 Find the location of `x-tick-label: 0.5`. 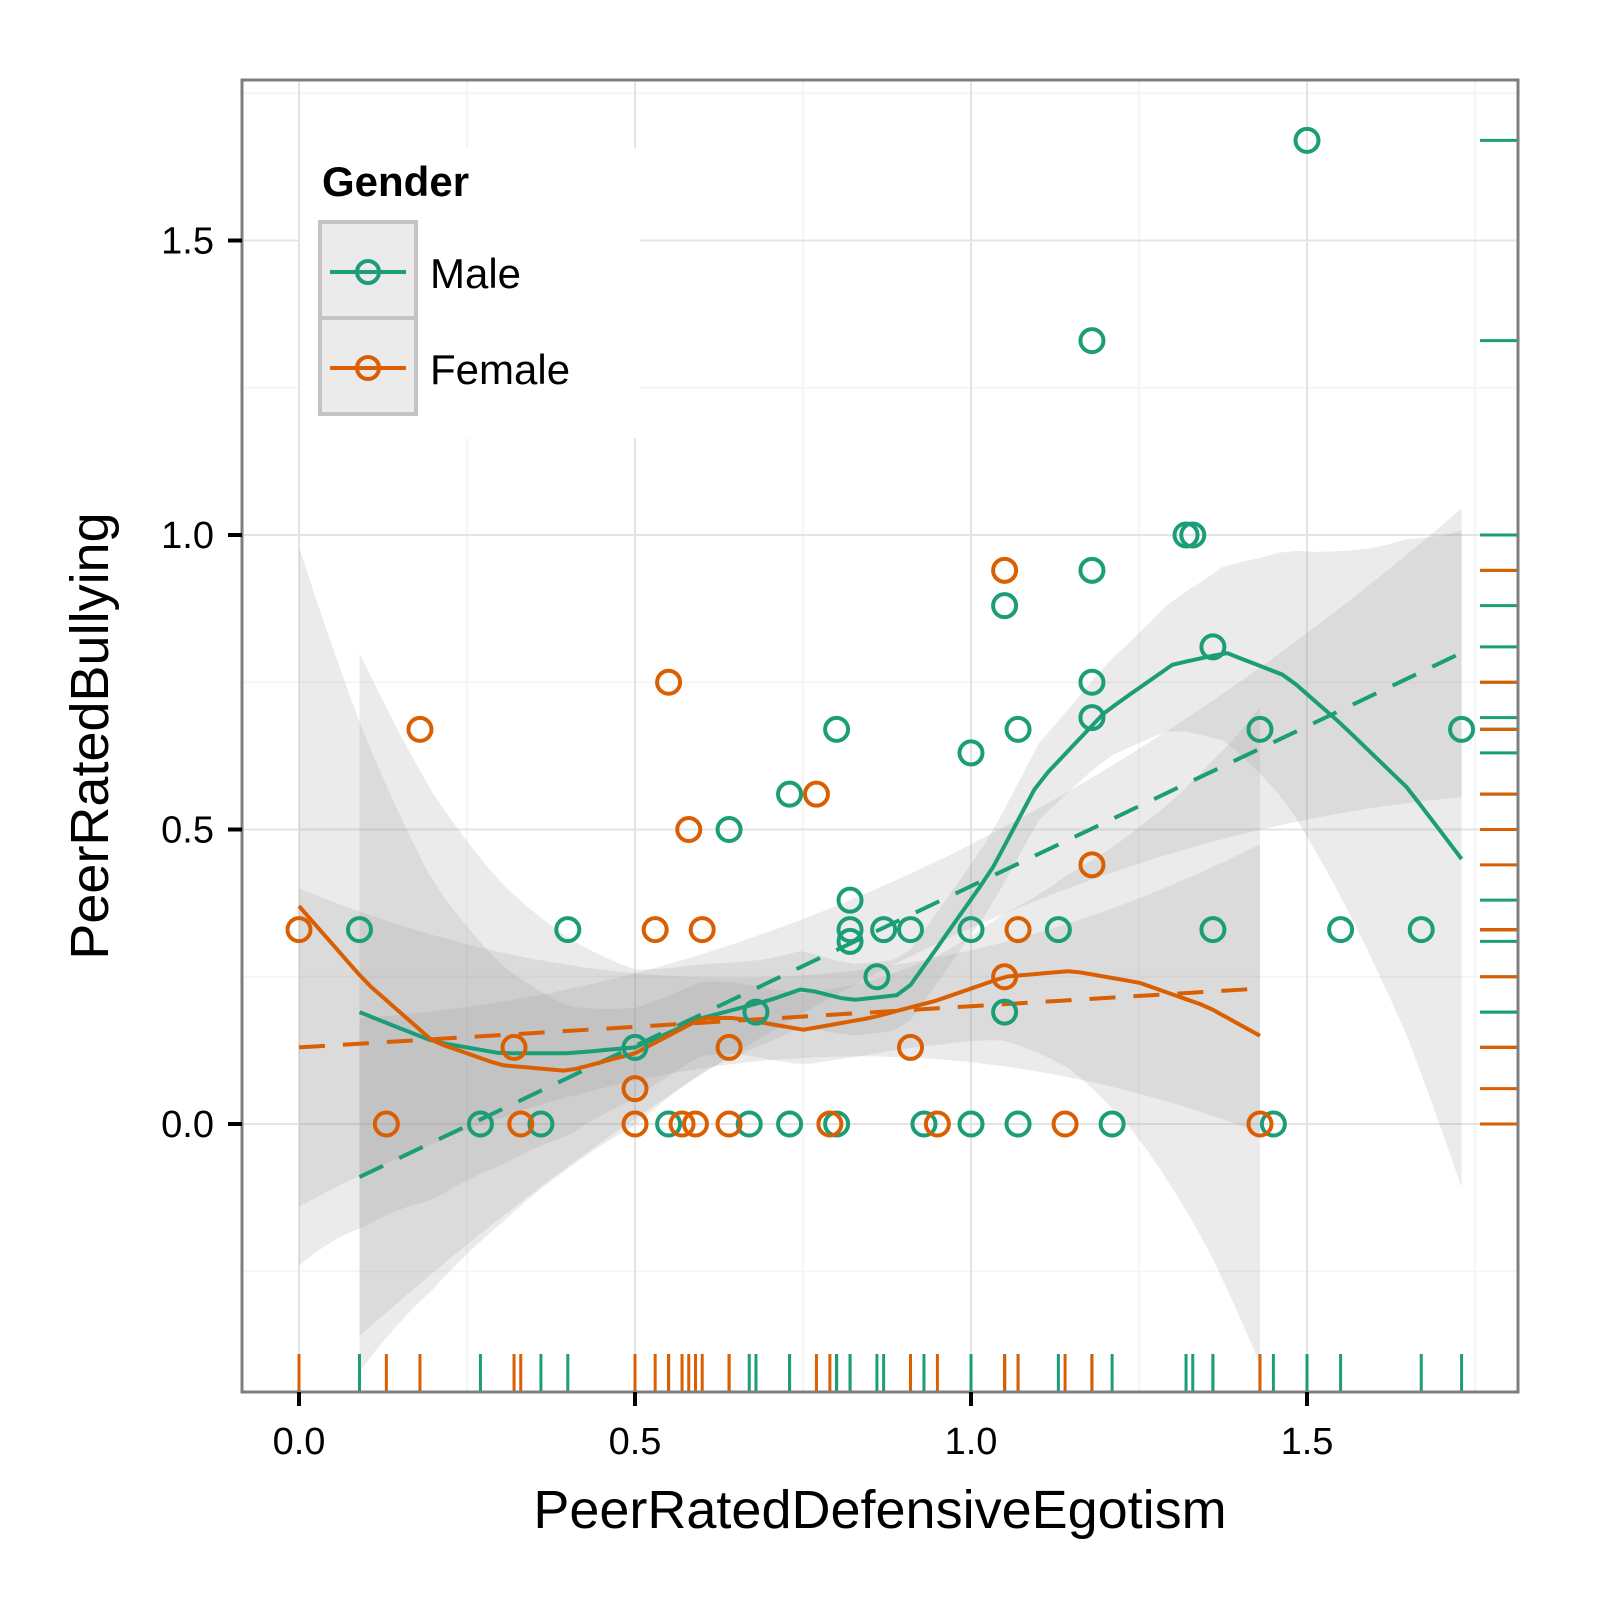

x-tick-label: 0.5 is located at coordinates (635, 1442).